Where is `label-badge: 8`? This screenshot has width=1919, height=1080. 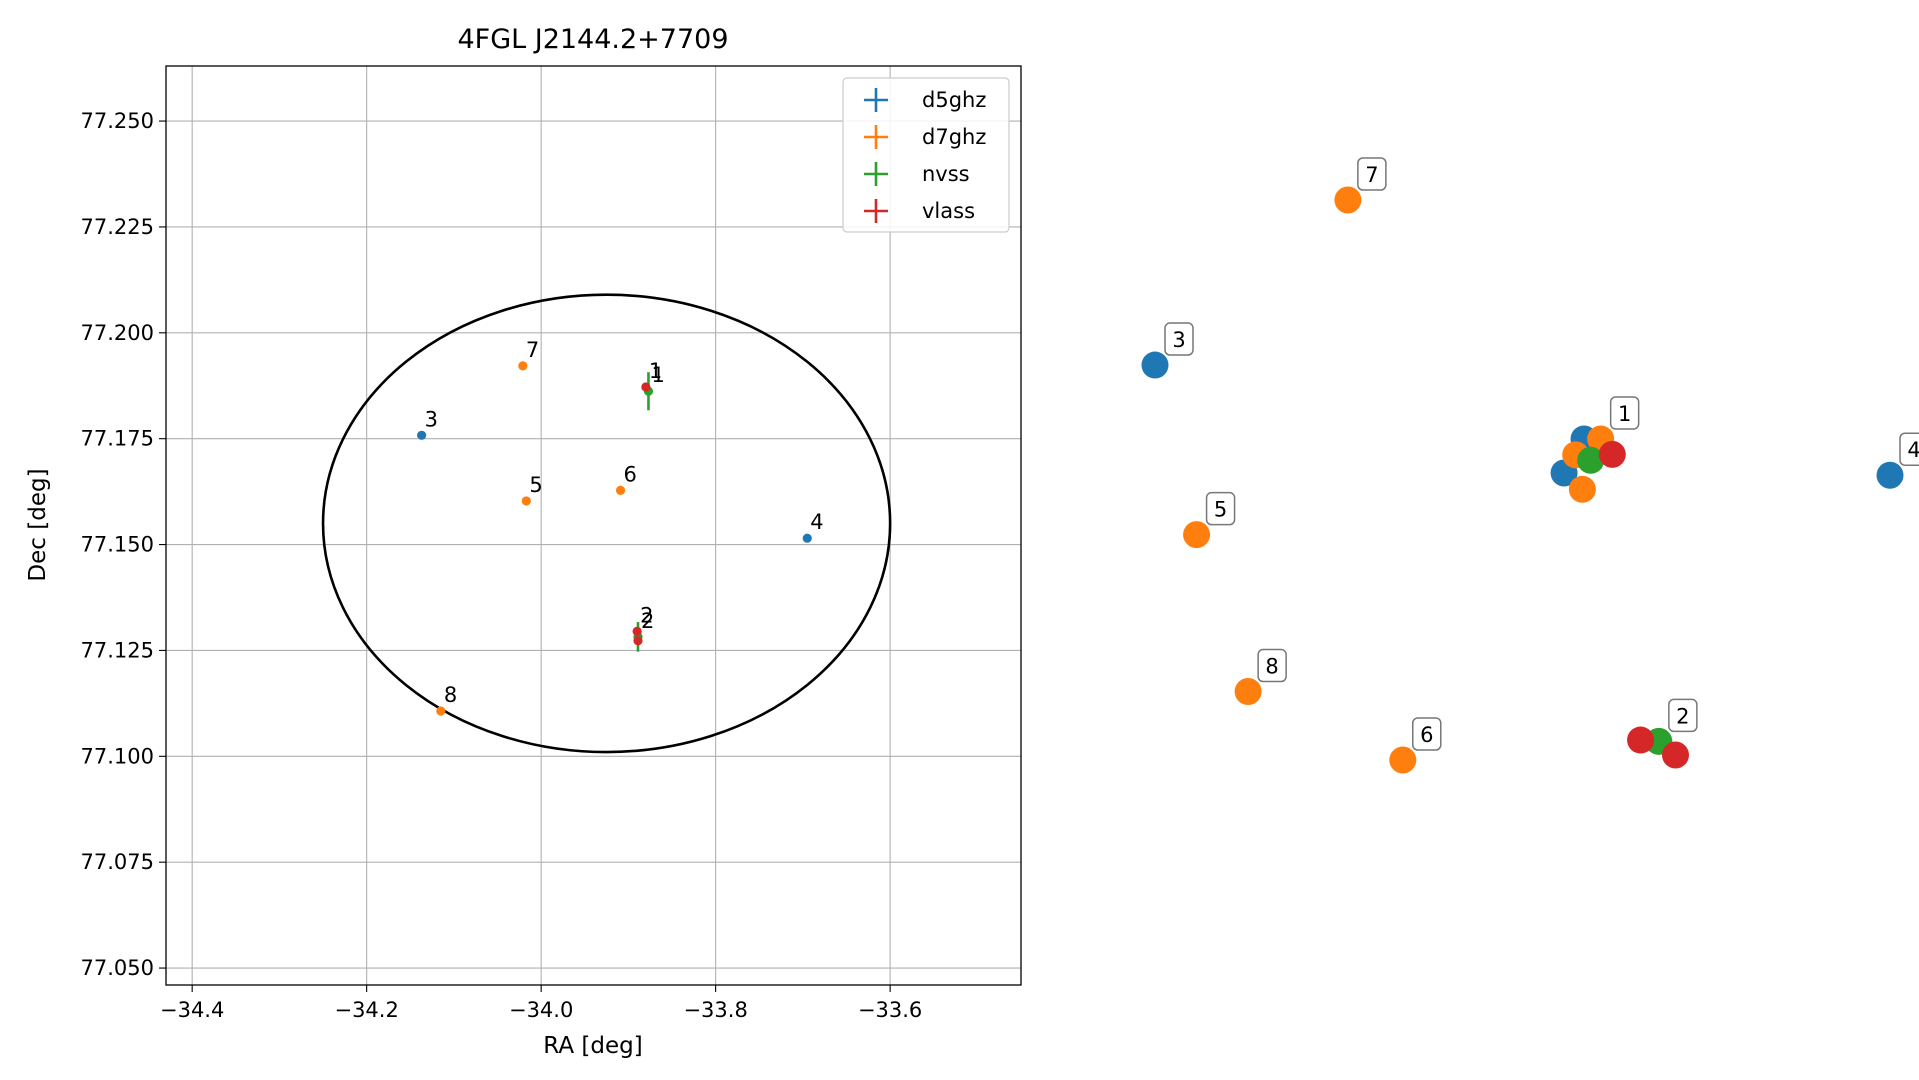 label-badge: 8 is located at coordinates (1272, 665).